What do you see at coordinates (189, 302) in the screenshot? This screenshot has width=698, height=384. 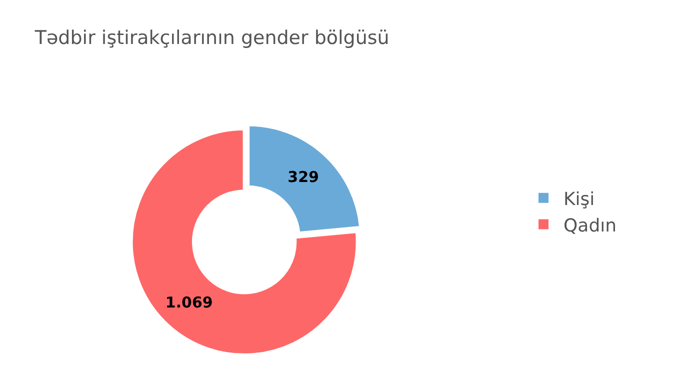 I see `data-label: 1.069` at bounding box center [189, 302].